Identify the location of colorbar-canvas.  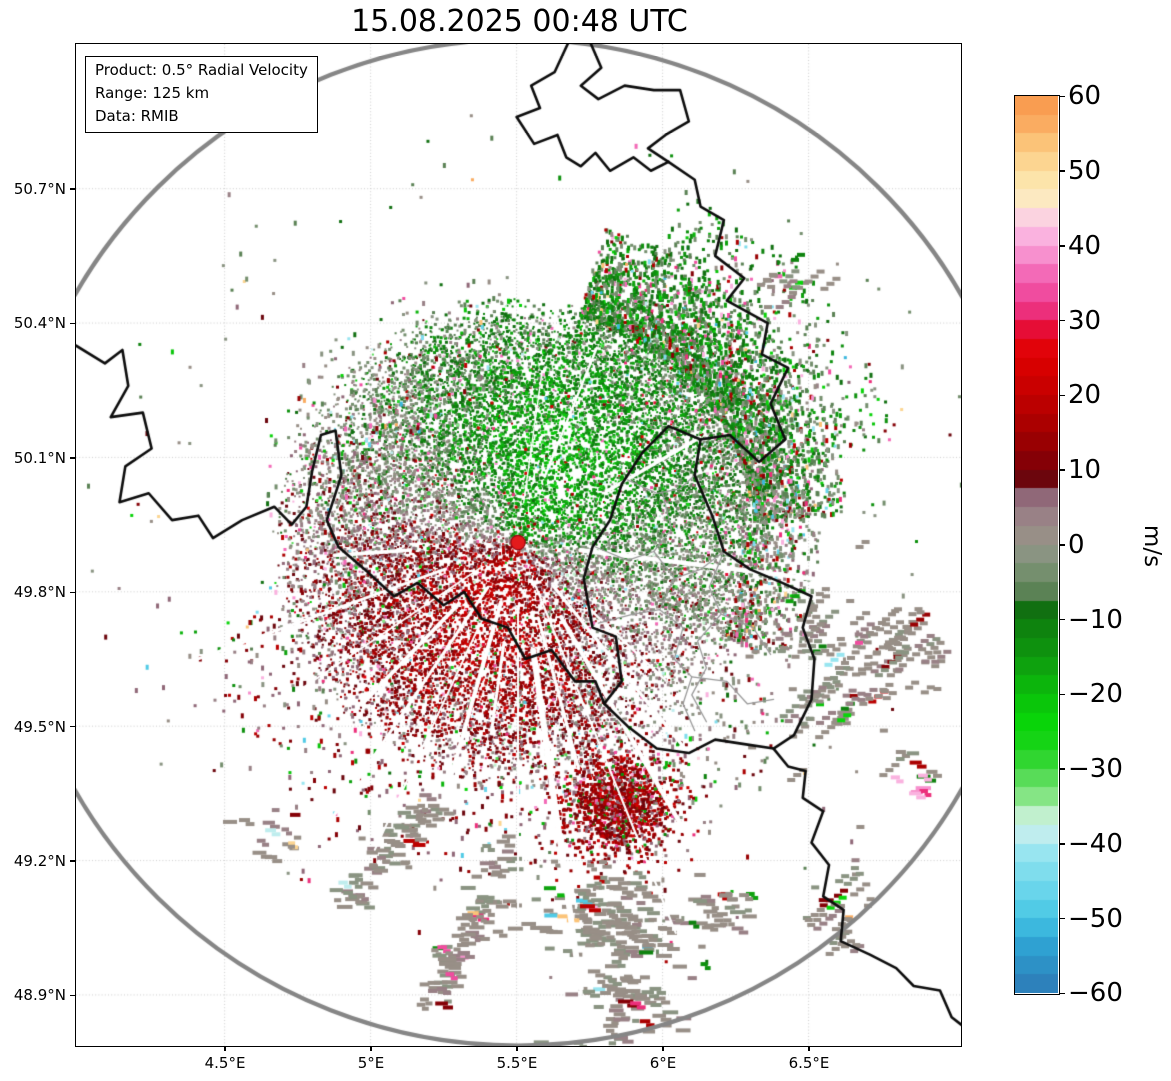
(1036, 544).